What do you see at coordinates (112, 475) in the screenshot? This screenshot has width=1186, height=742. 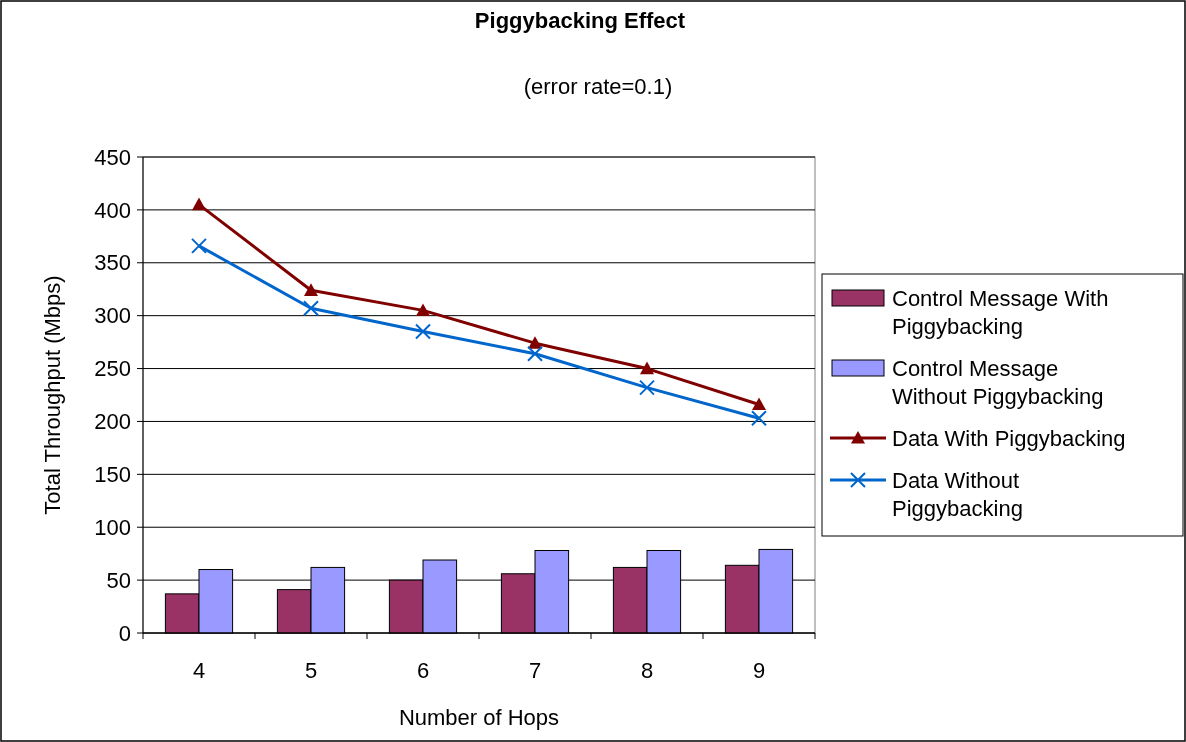 I see `y-tick-label: 150` at bounding box center [112, 475].